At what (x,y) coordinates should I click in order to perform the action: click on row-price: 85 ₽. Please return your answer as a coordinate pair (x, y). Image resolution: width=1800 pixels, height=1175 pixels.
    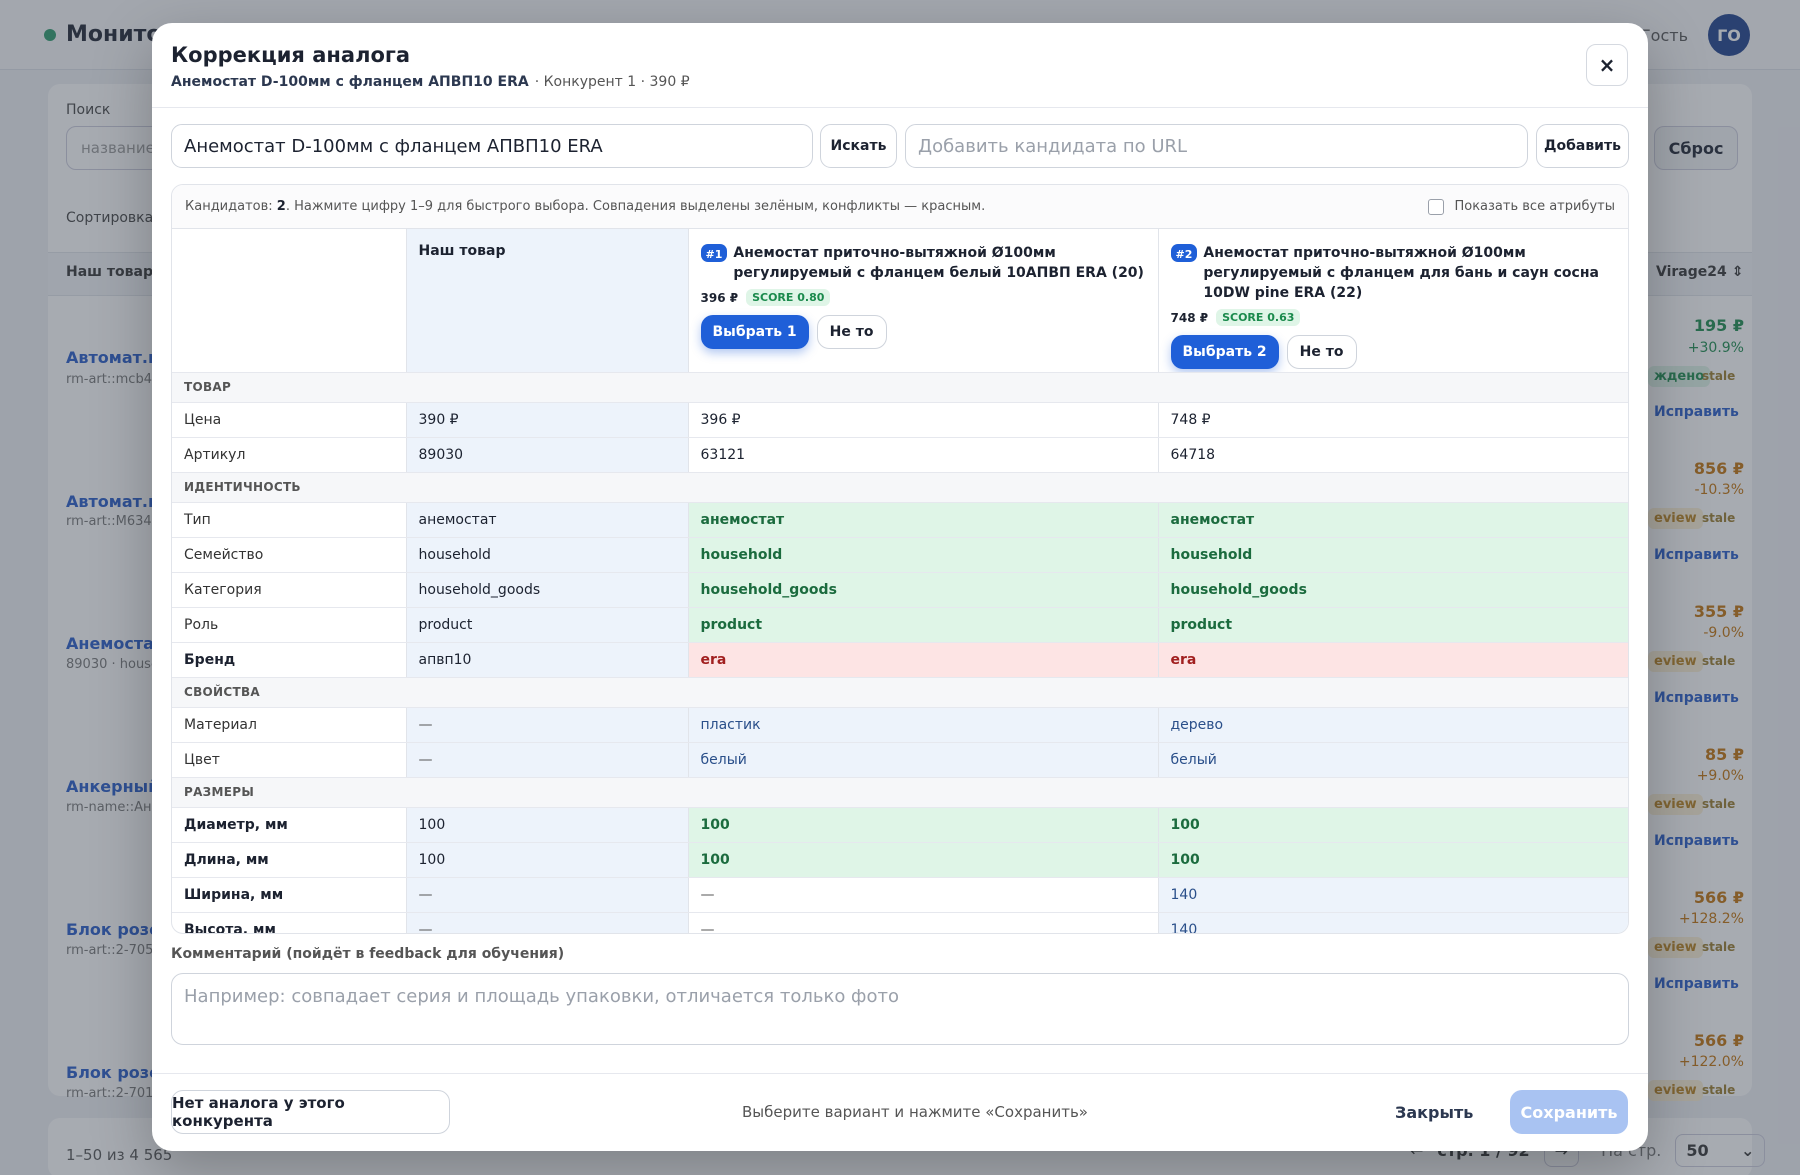
    Looking at the image, I should click on (1724, 754).